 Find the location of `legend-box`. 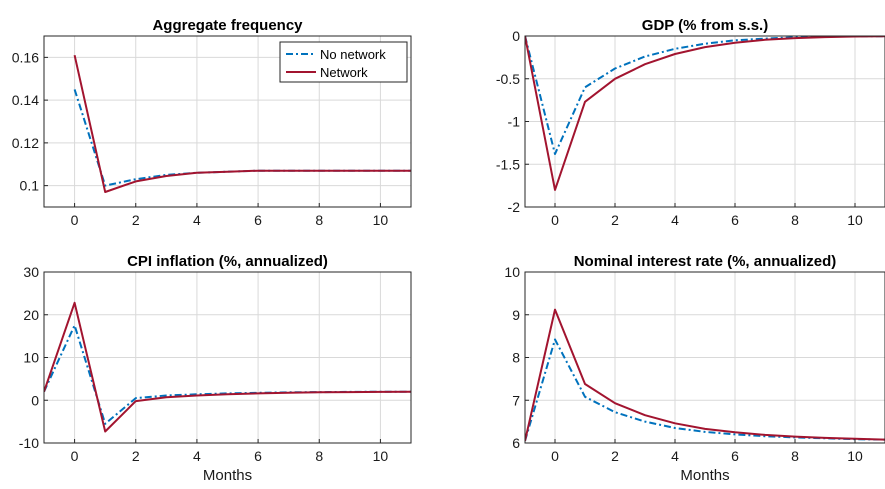

legend-box is located at coordinates (343, 62).